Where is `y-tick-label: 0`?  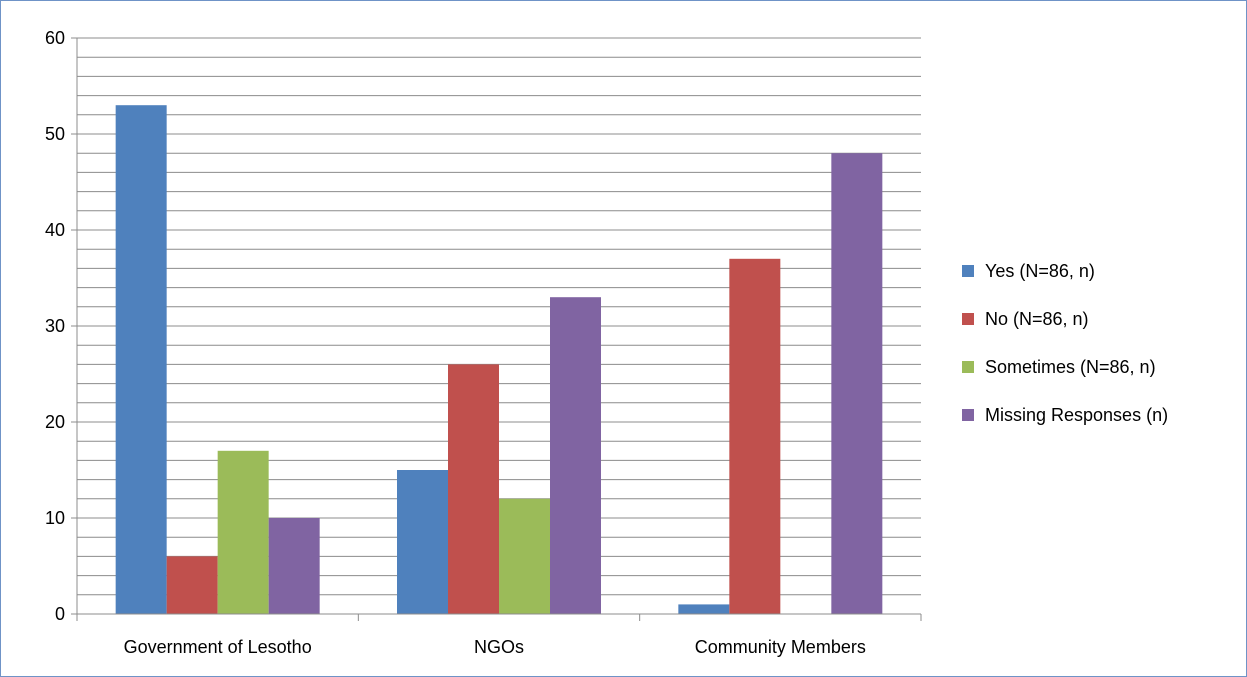 y-tick-label: 0 is located at coordinates (60, 614).